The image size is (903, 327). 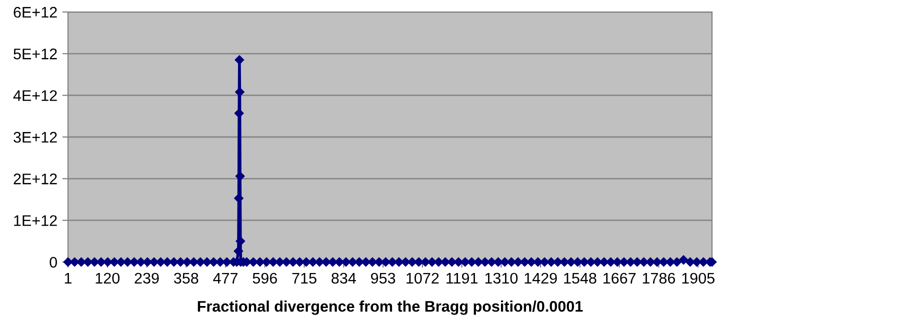 I want to click on x-tick-label: 1905, so click(x=698, y=278).